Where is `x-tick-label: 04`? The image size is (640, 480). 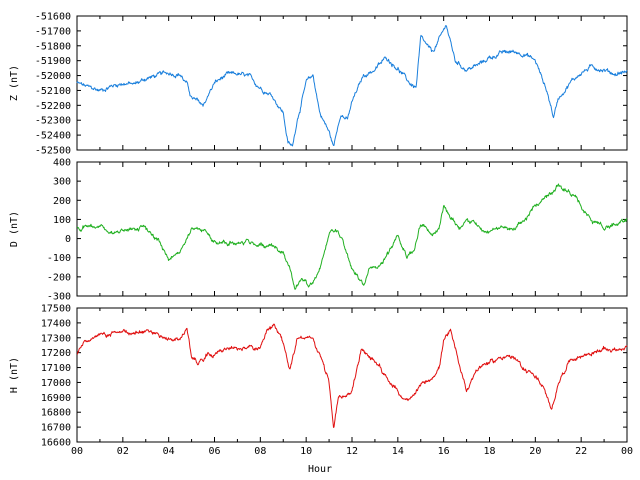 x-tick-label: 04 is located at coordinates (169, 451).